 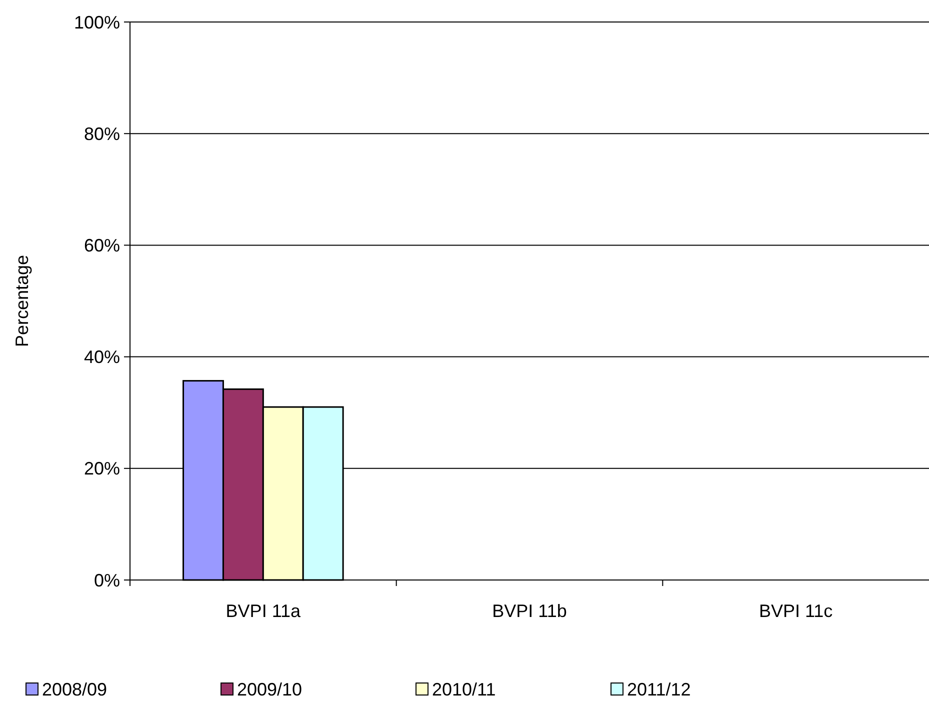 What do you see at coordinates (107, 580) in the screenshot?
I see `y-tick-label: 0%` at bounding box center [107, 580].